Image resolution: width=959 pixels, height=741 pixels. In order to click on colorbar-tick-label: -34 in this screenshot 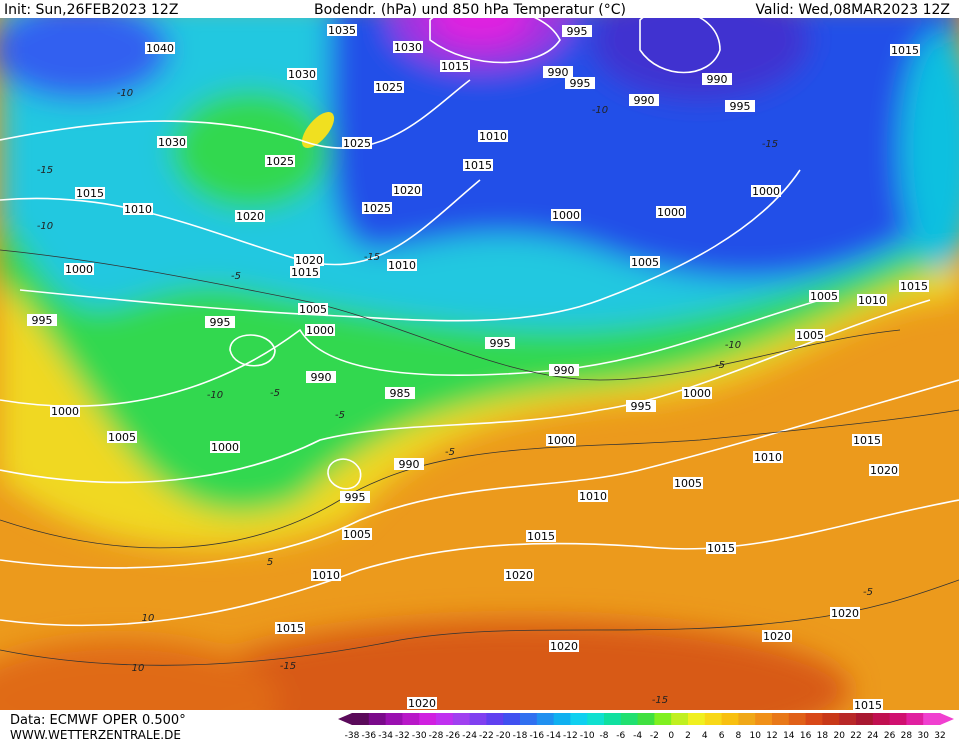, I will do `click(385, 736)`.